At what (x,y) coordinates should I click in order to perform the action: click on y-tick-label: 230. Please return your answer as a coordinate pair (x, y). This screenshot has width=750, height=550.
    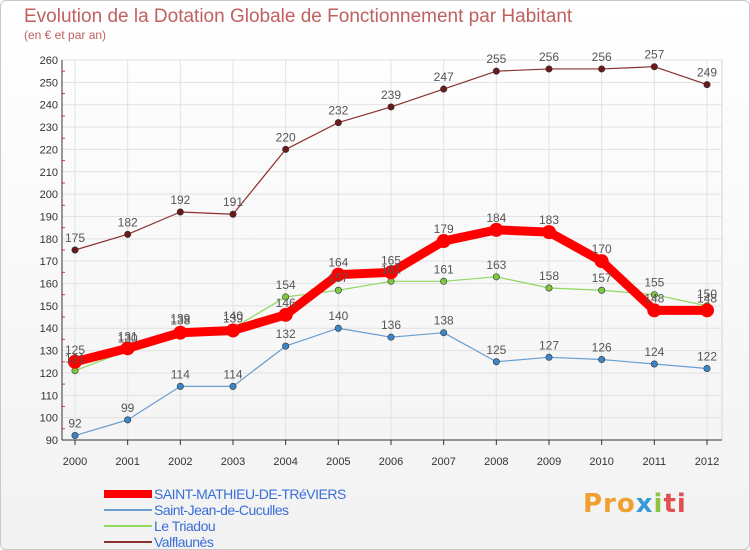
    Looking at the image, I should click on (49, 128).